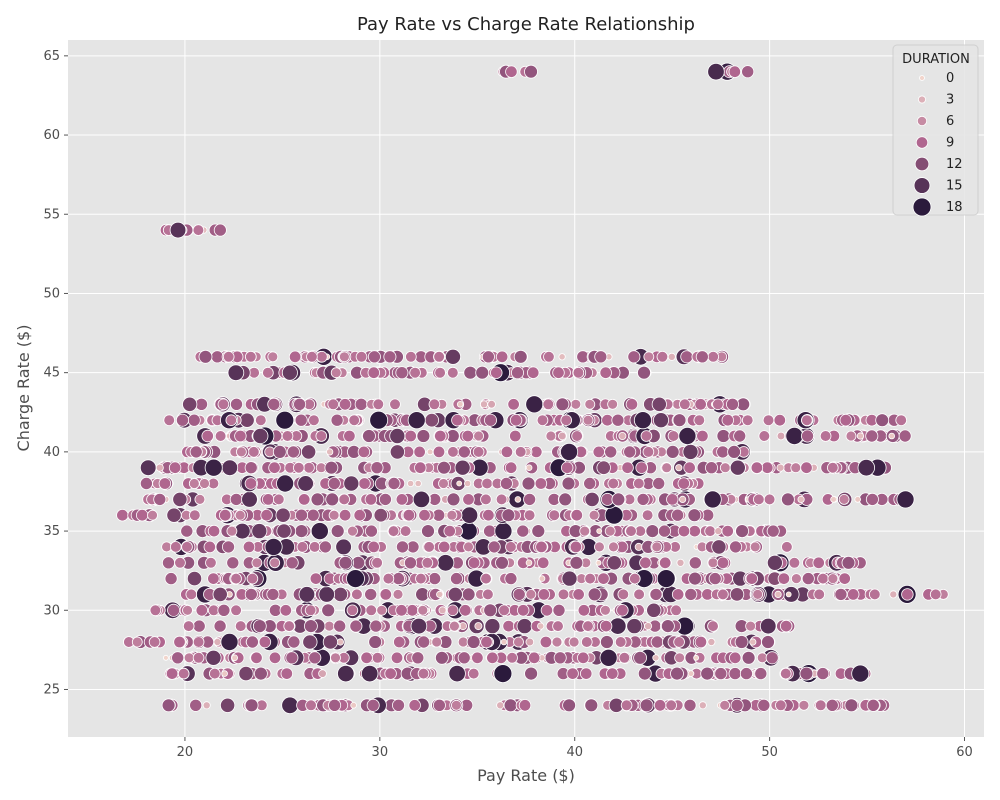 This screenshot has width=1000, height=800. What do you see at coordinates (526, 775) in the screenshot?
I see `x-axis-label: Pay Rate ($)` at bounding box center [526, 775].